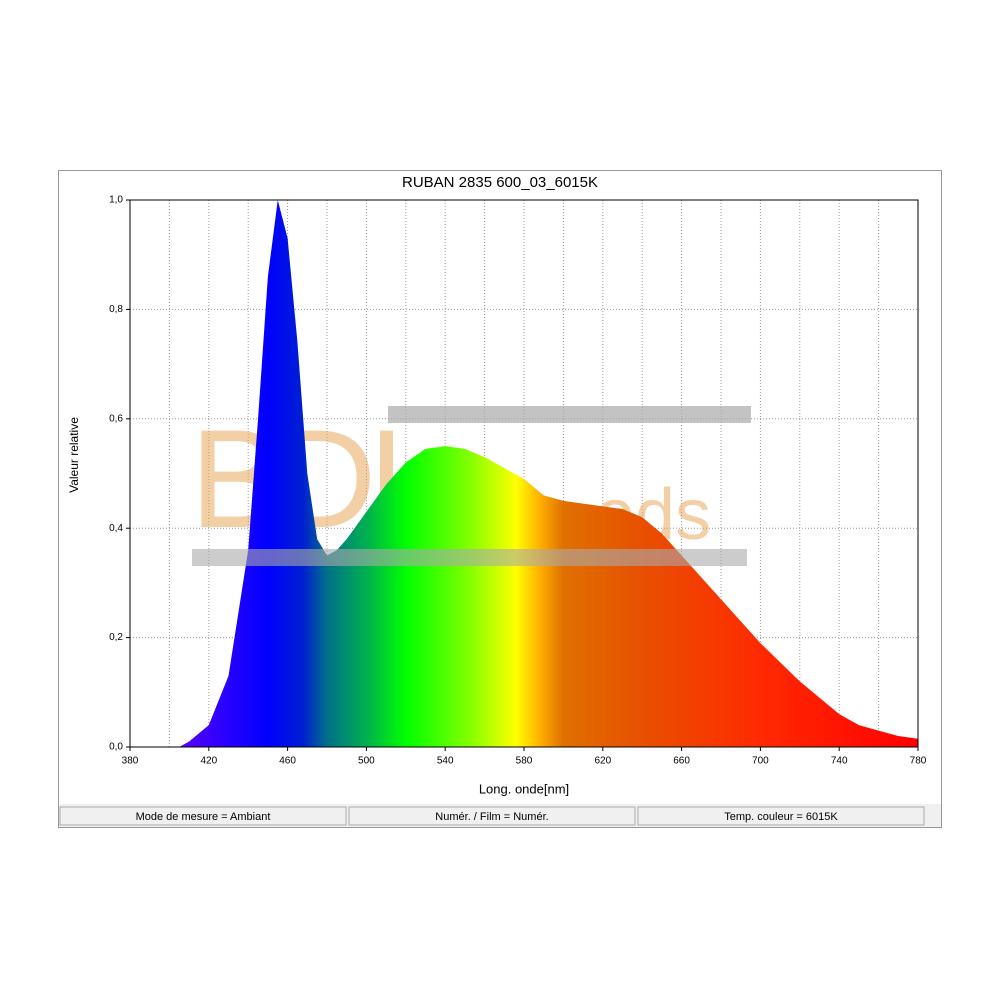  I want to click on x-tick-label: 380, so click(130, 761).